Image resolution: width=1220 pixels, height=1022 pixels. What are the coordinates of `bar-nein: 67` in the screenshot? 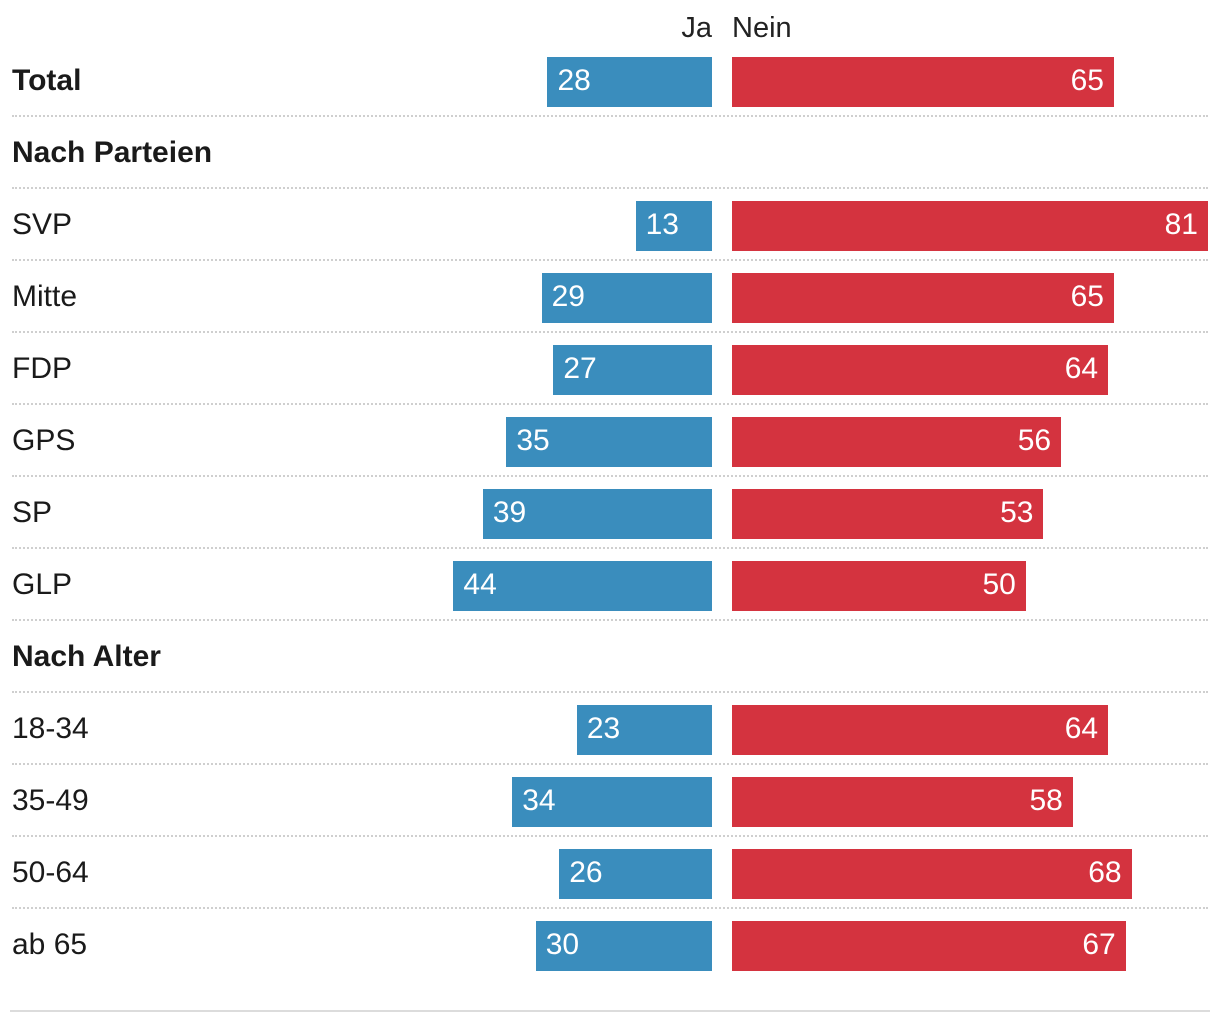 It's located at (929, 946).